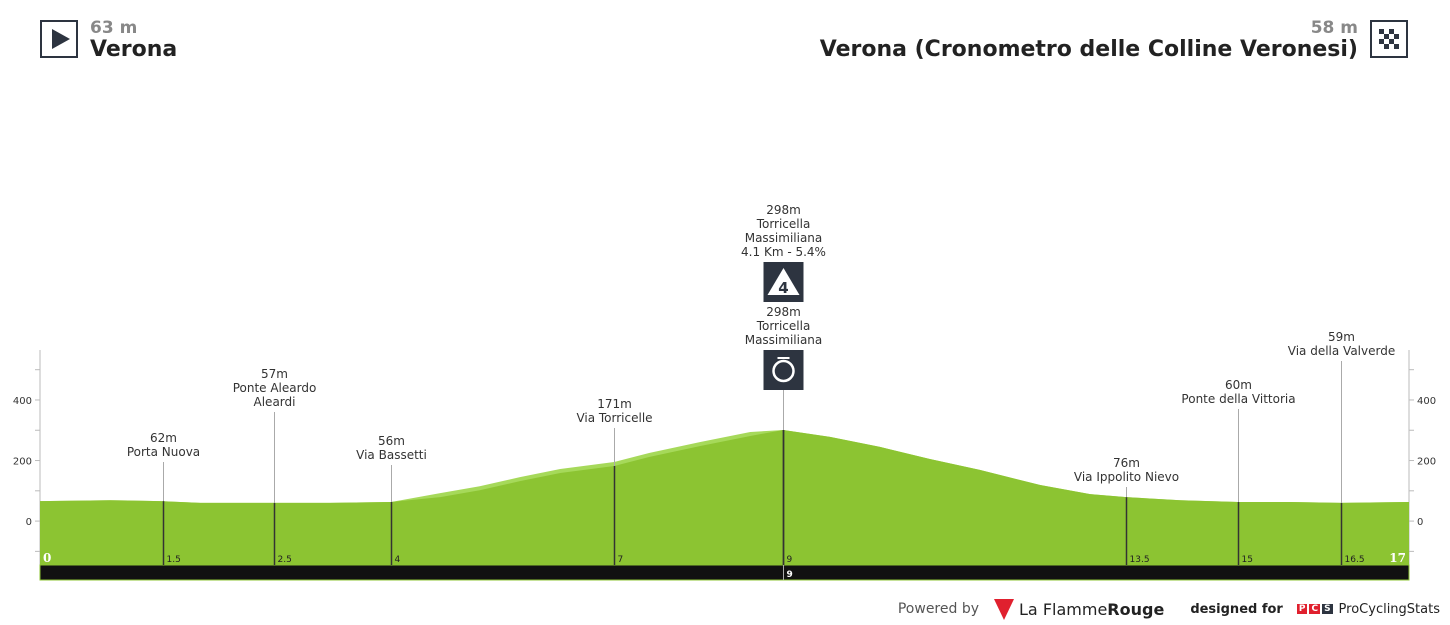 The image size is (1450, 625). Describe the element at coordinates (1063, 609) in the screenshot. I see `brand-name-part1: La Flamme` at that location.